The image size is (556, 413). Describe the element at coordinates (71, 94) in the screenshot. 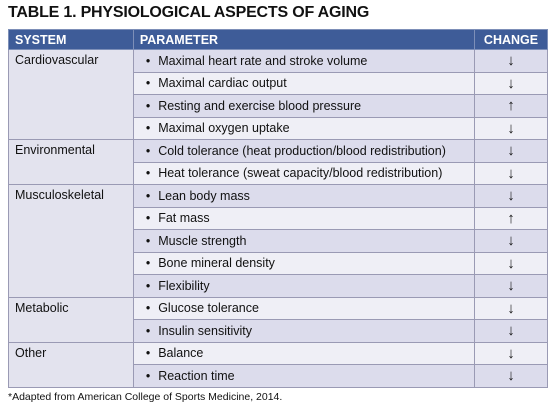

I see `system-cell: Cardiovascular` at that location.